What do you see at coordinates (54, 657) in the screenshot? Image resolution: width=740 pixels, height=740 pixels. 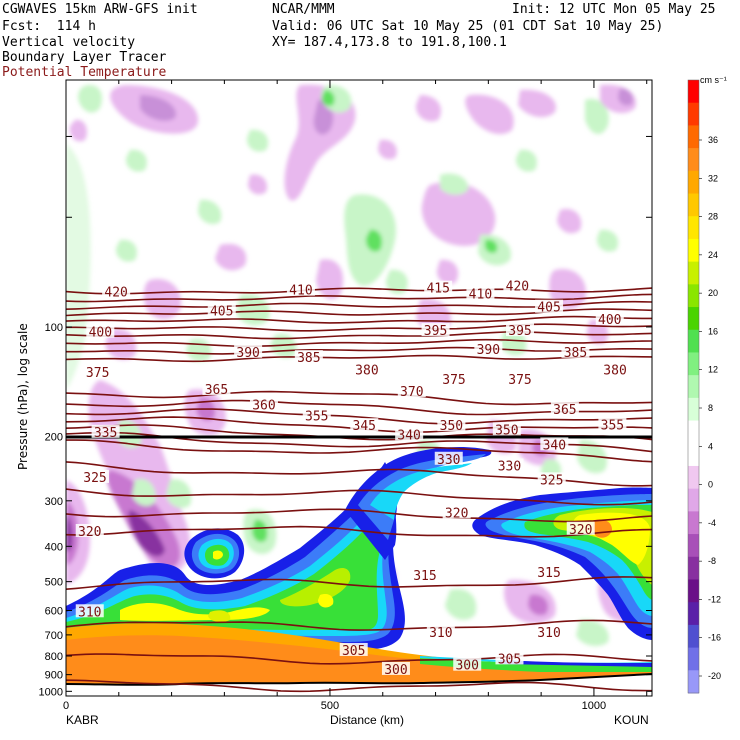 I see `y-tick-label: 800` at bounding box center [54, 657].